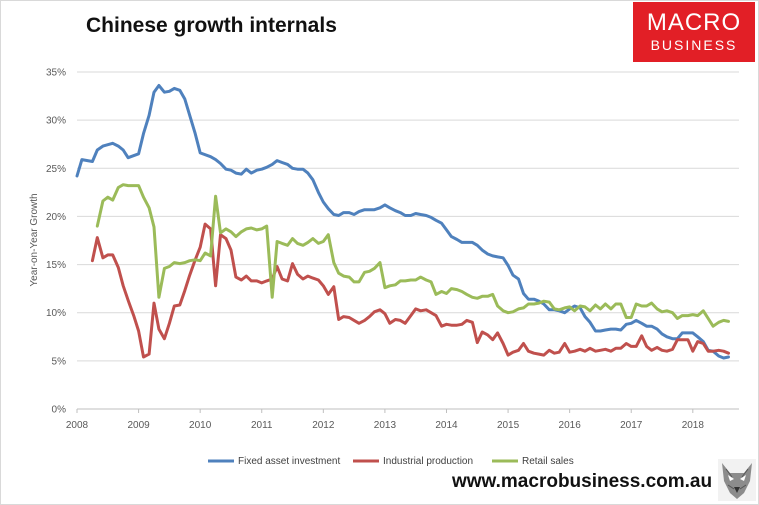 The height and width of the screenshot is (505, 759). I want to click on x-tick-label: 2013, so click(385, 425).